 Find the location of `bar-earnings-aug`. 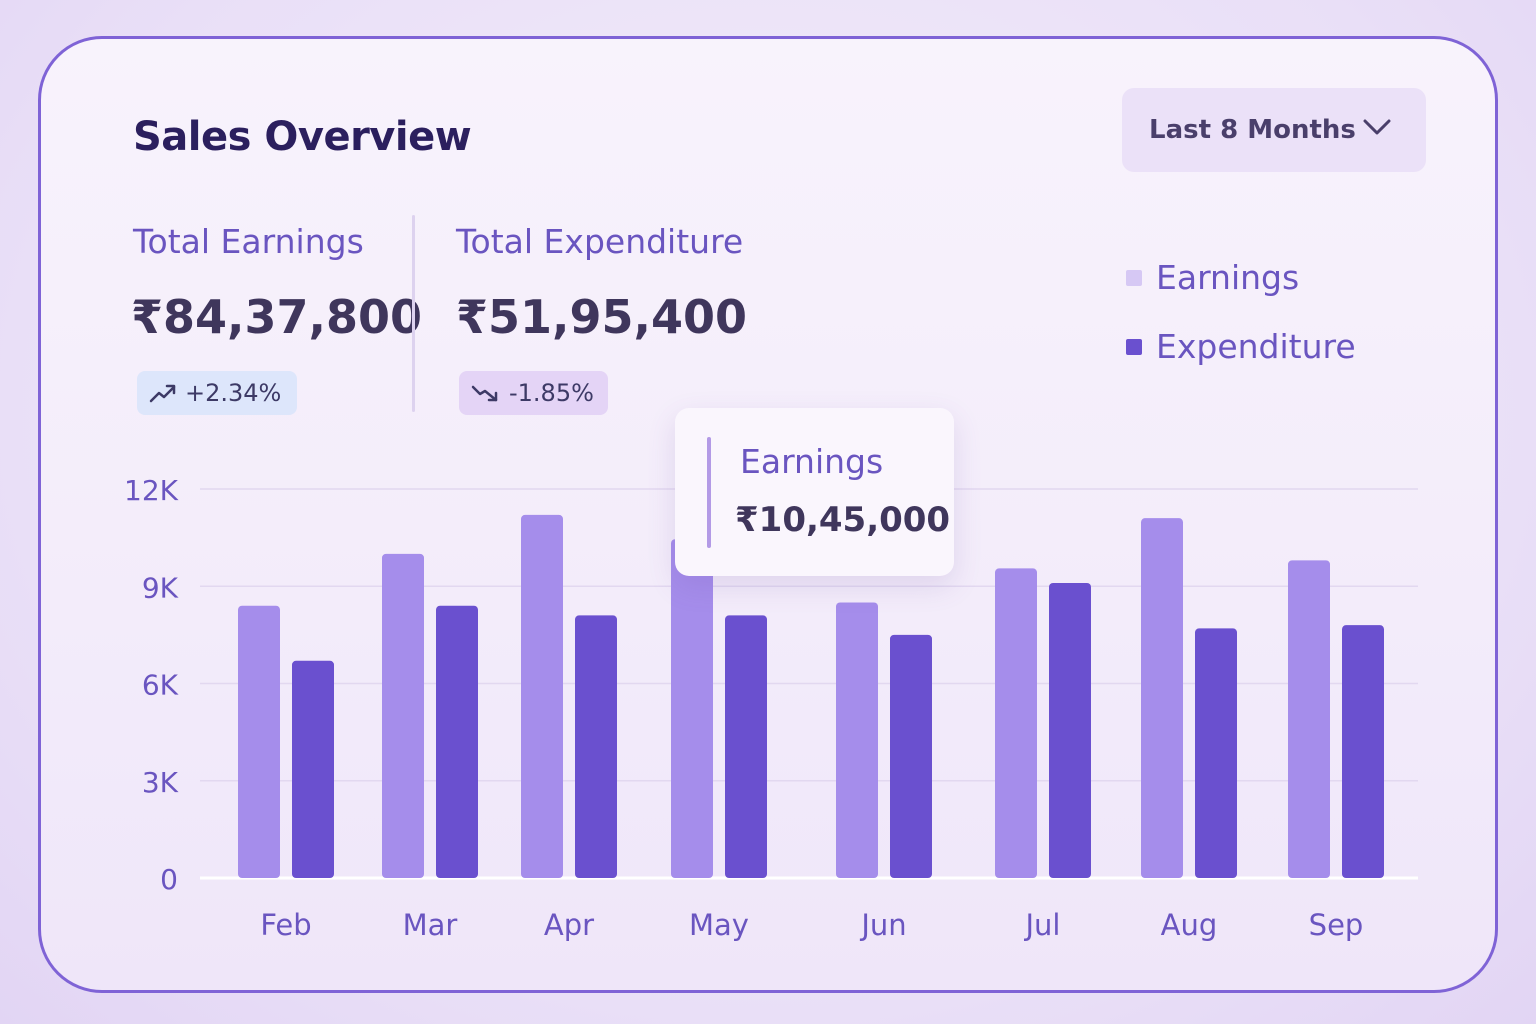

bar-earnings-aug is located at coordinates (1162, 698).